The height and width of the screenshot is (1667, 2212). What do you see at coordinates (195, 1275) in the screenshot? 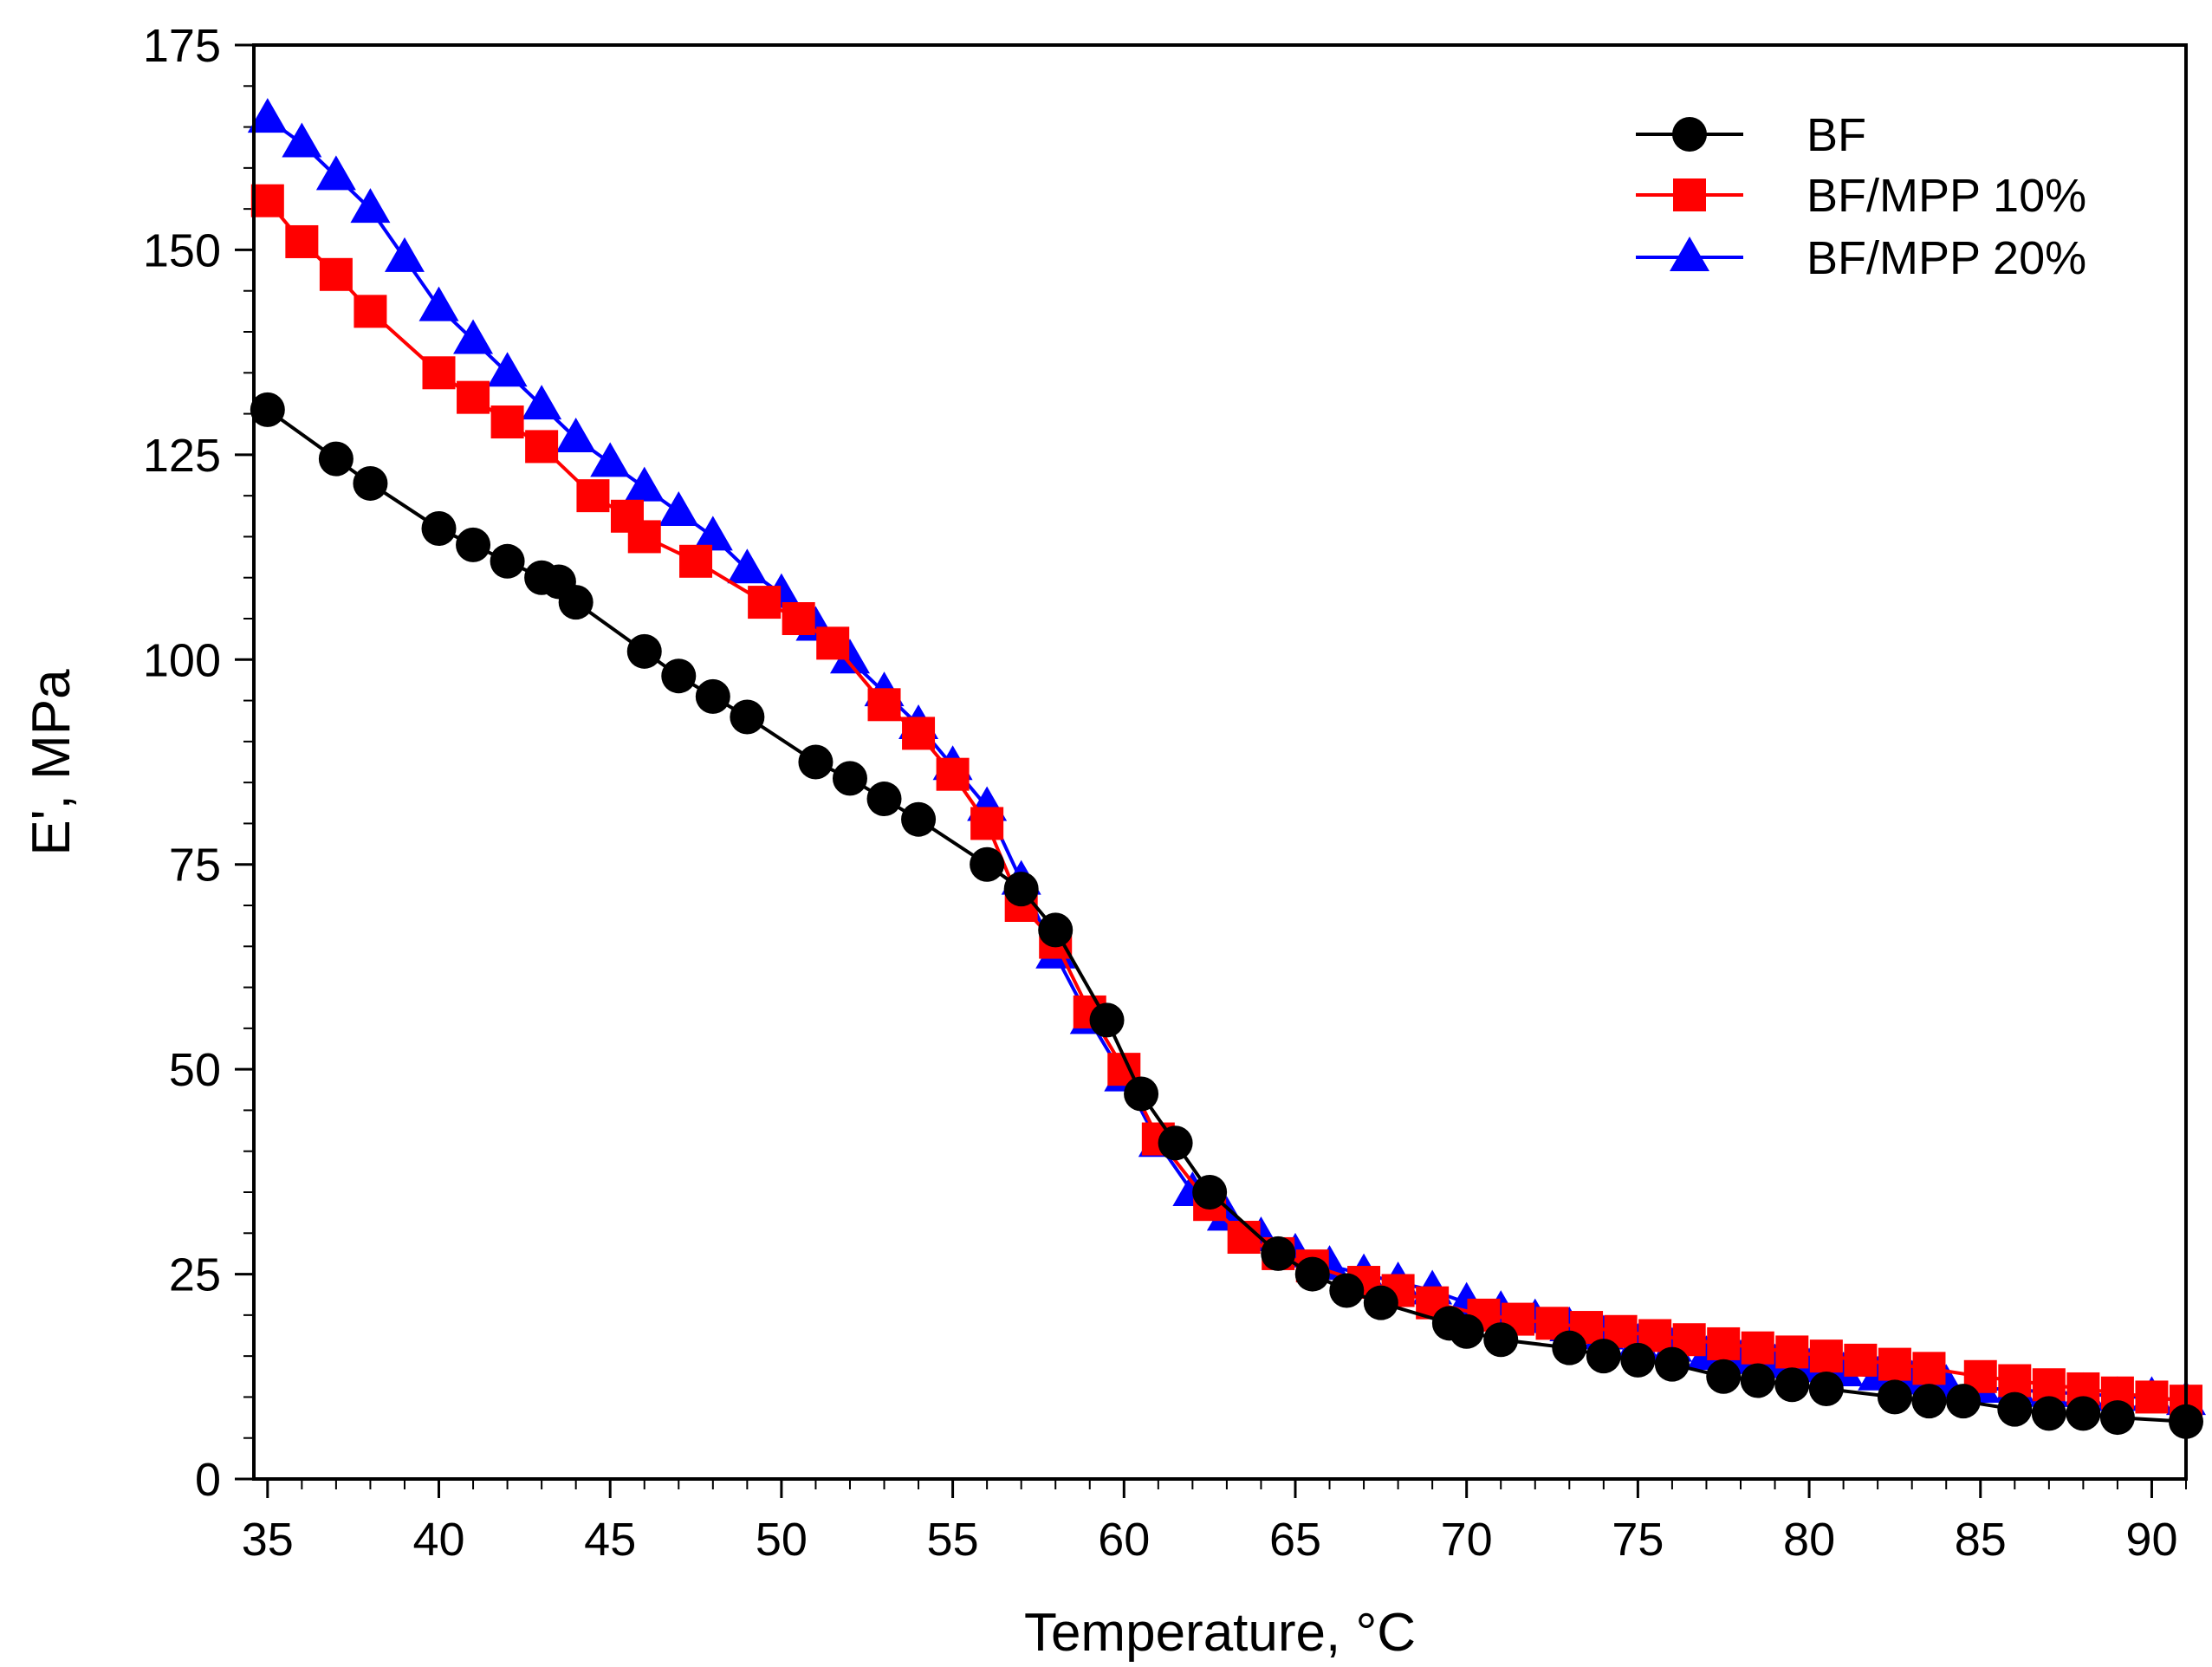
I see `y-tick-label: 25` at bounding box center [195, 1275].